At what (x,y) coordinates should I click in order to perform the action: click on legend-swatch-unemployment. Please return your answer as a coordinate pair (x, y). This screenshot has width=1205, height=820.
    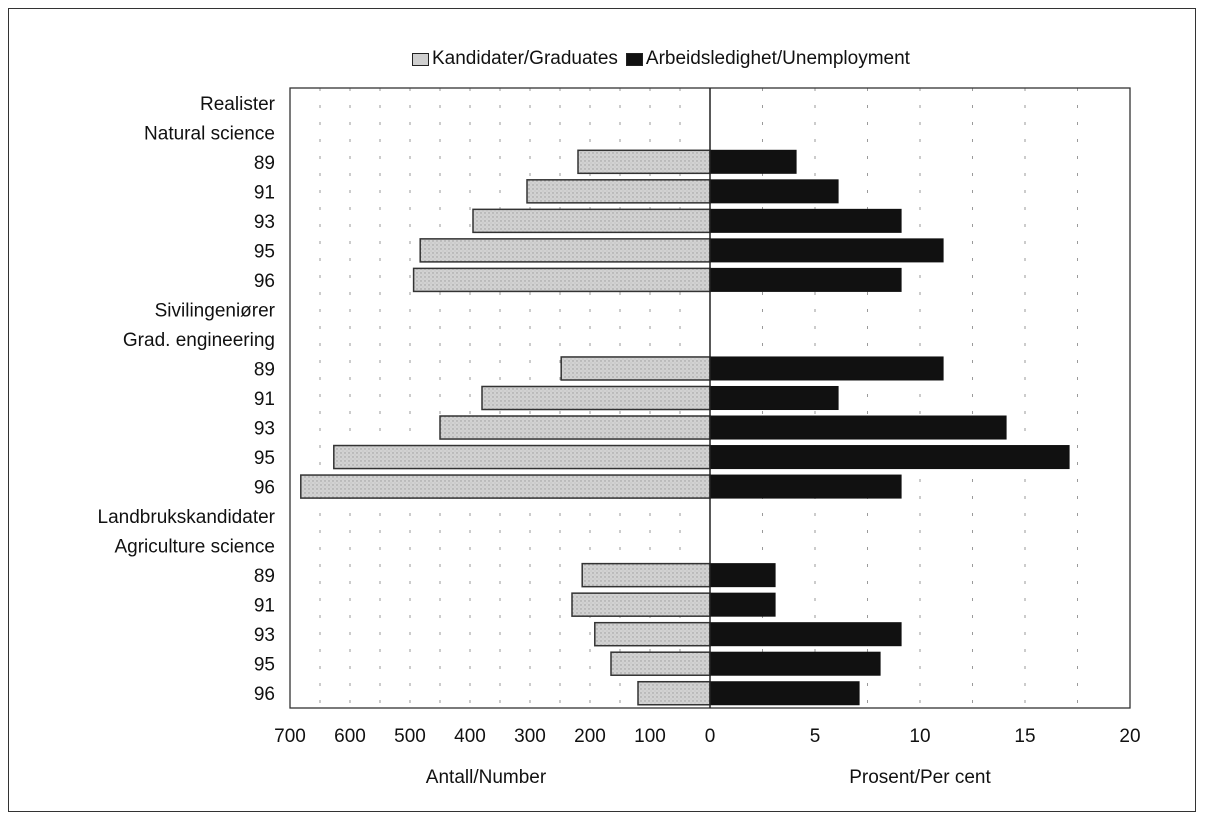
    Looking at the image, I should click on (634, 59).